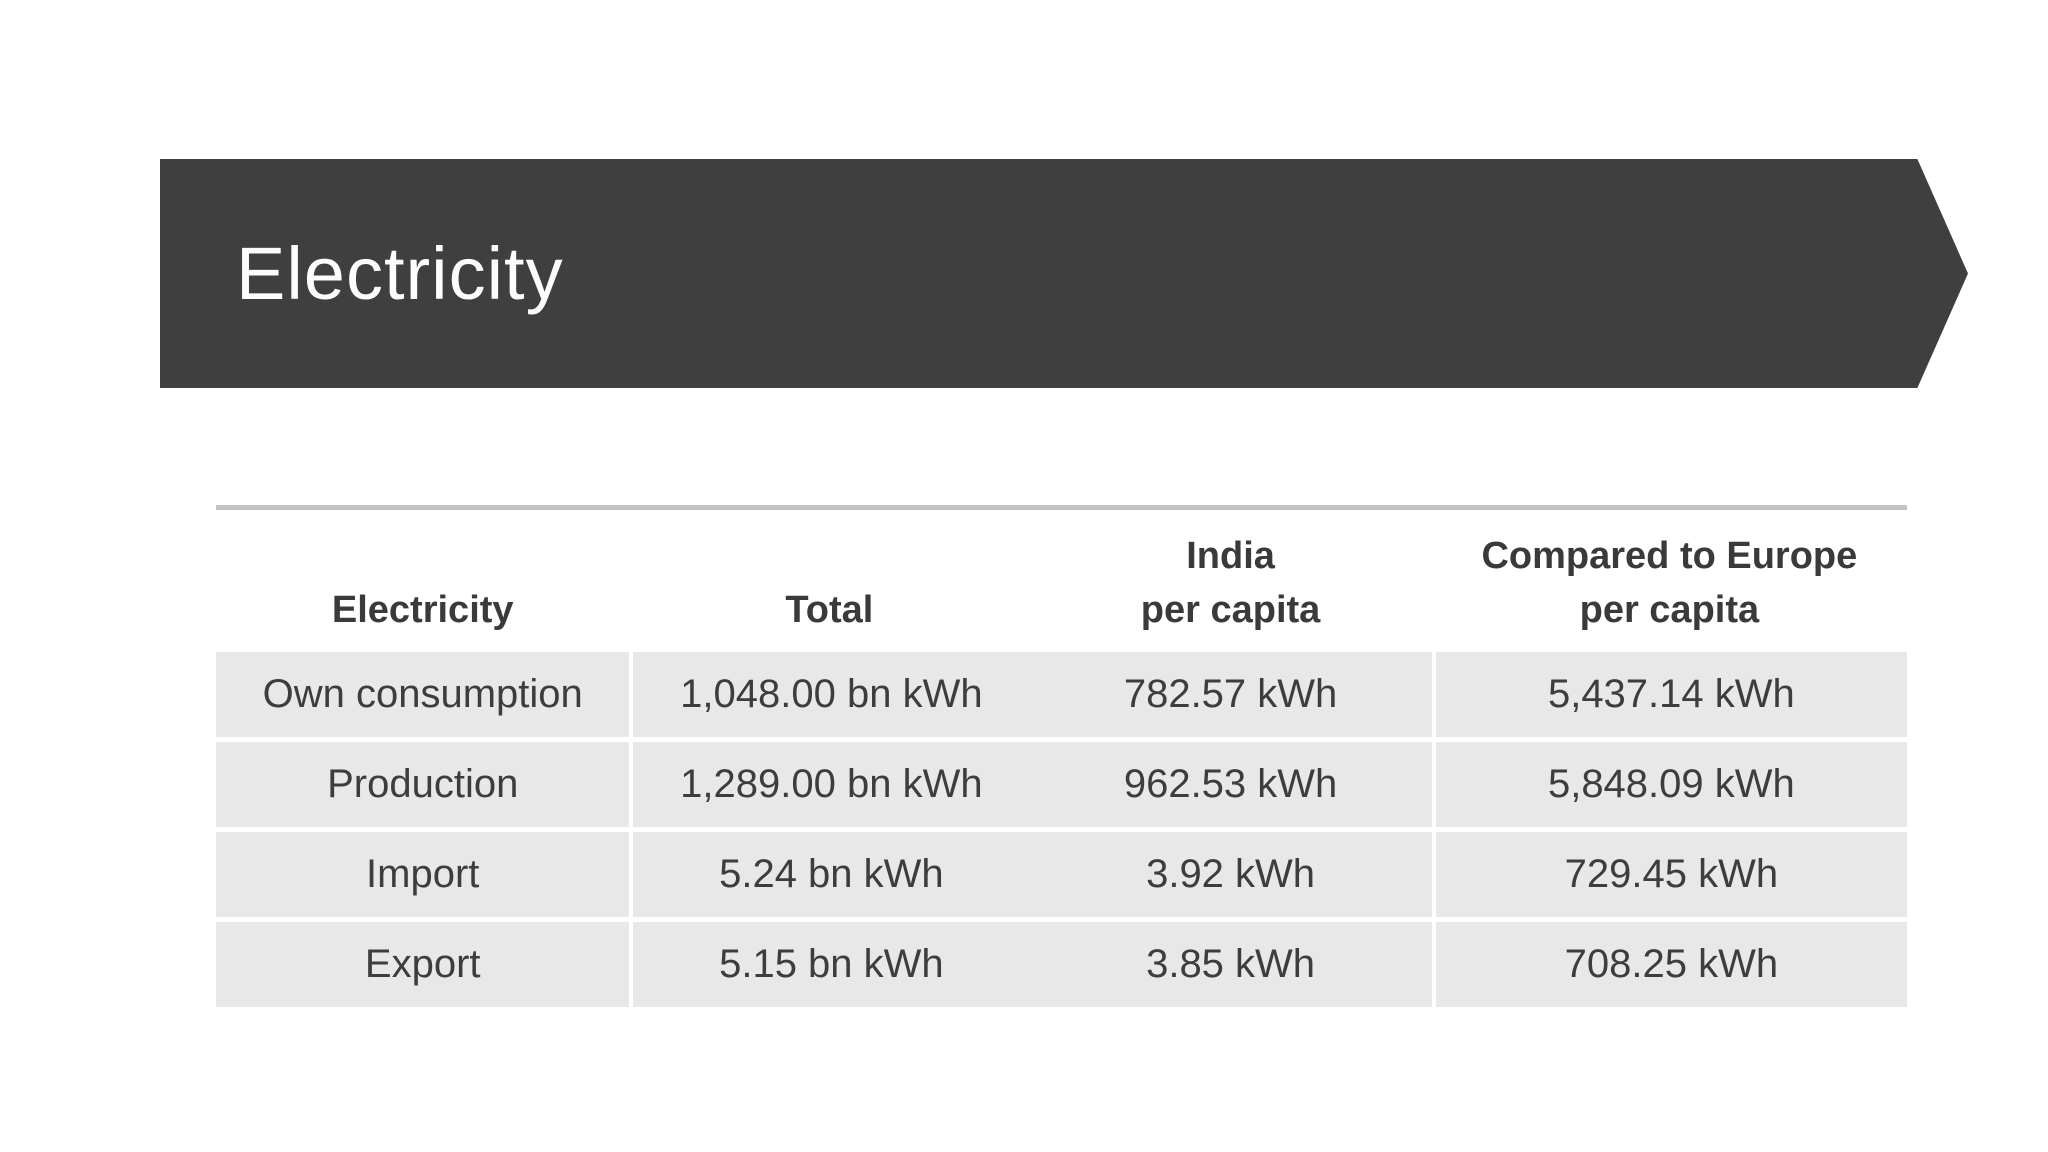 Image resolution: width=2048 pixels, height=1152 pixels. Describe the element at coordinates (423, 874) in the screenshot. I see `row-label: Import` at that location.